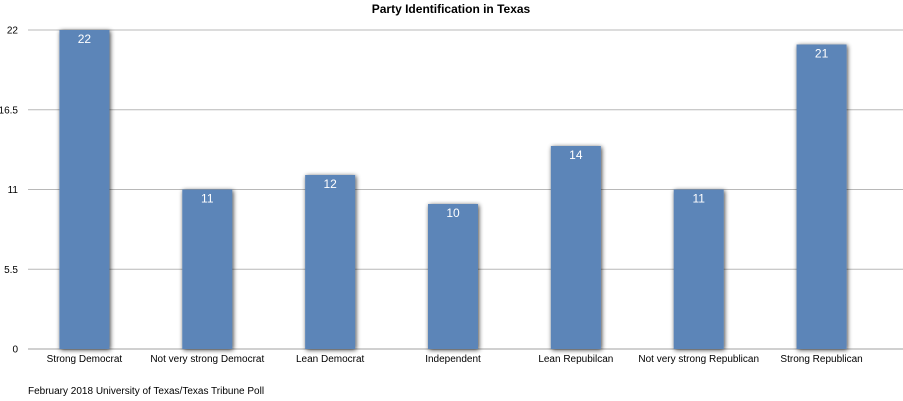  Describe the element at coordinates (576, 155) in the screenshot. I see `bar-value-label: 14` at that location.